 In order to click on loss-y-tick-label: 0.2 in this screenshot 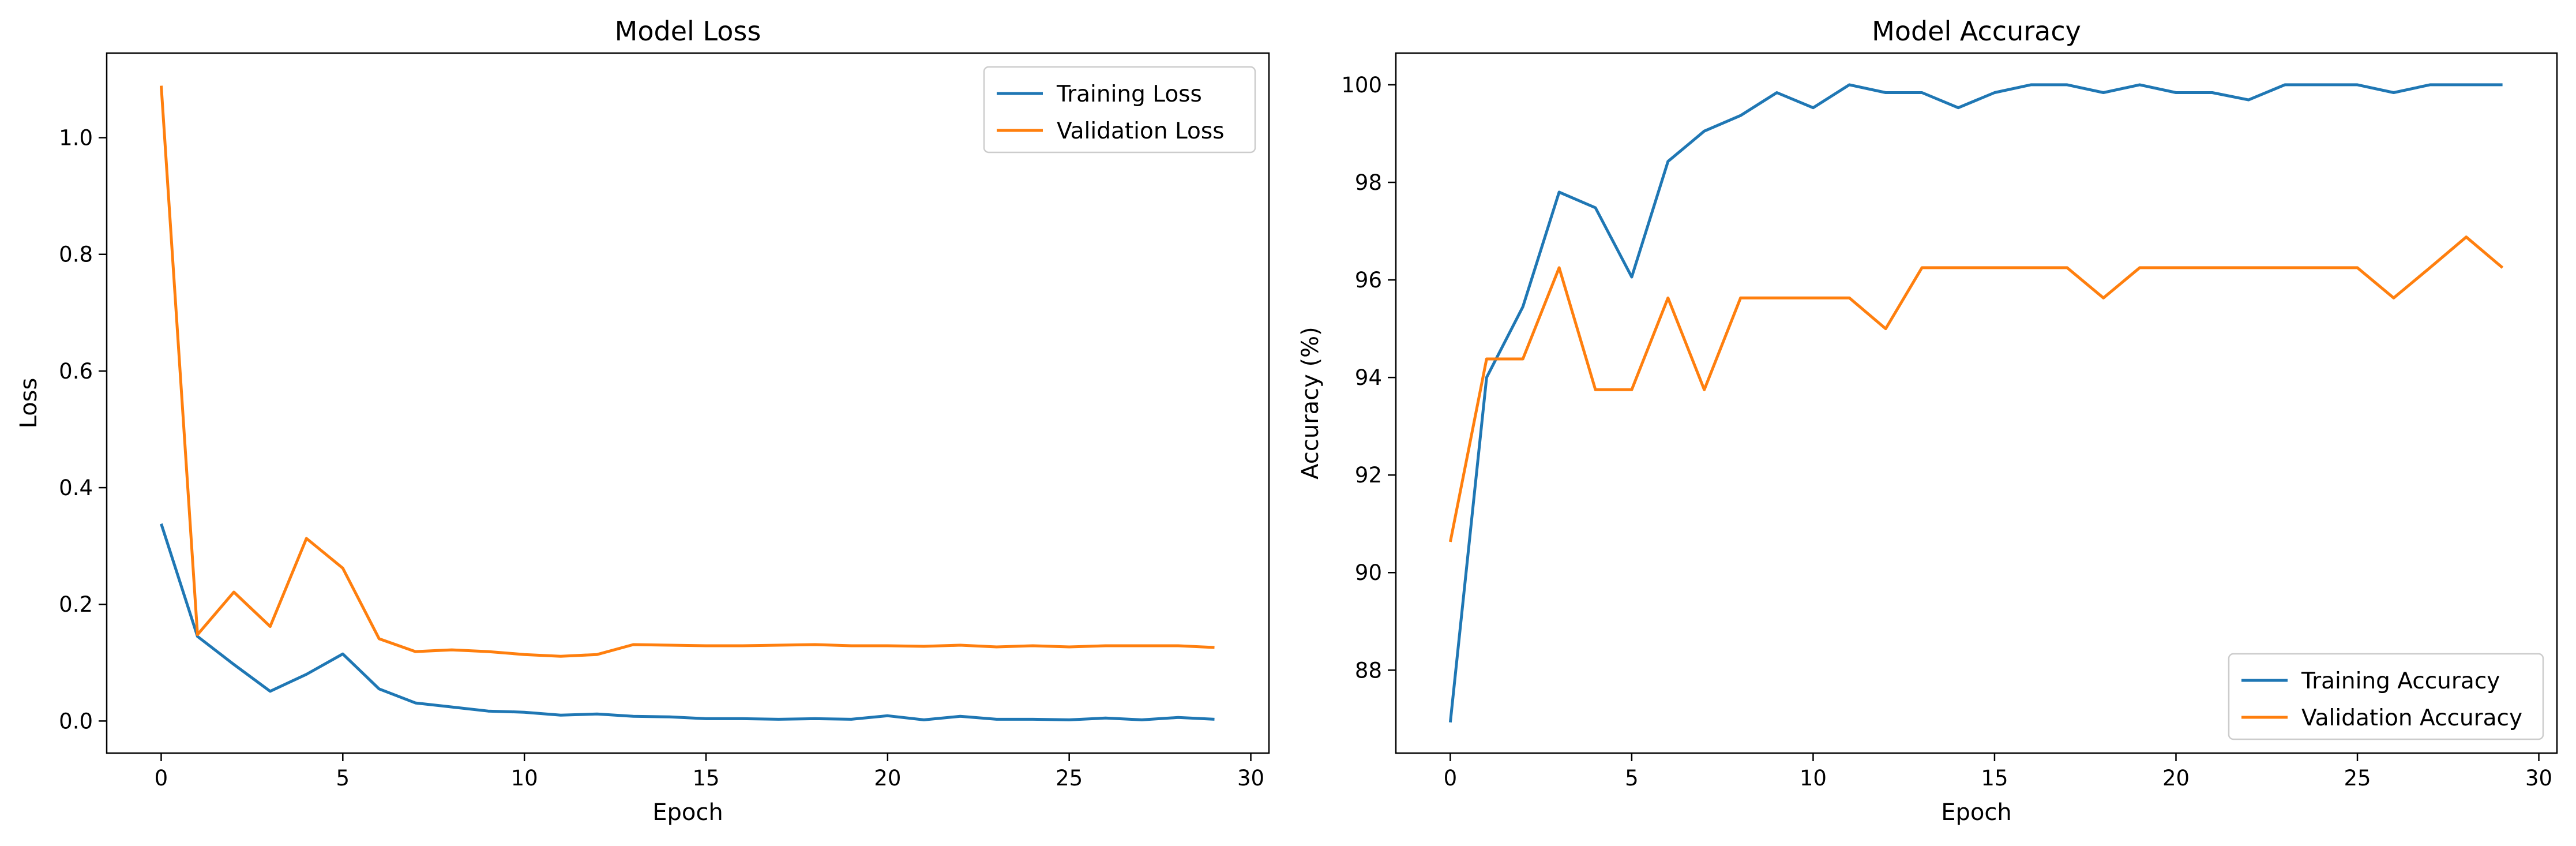, I will do `click(76, 604)`.